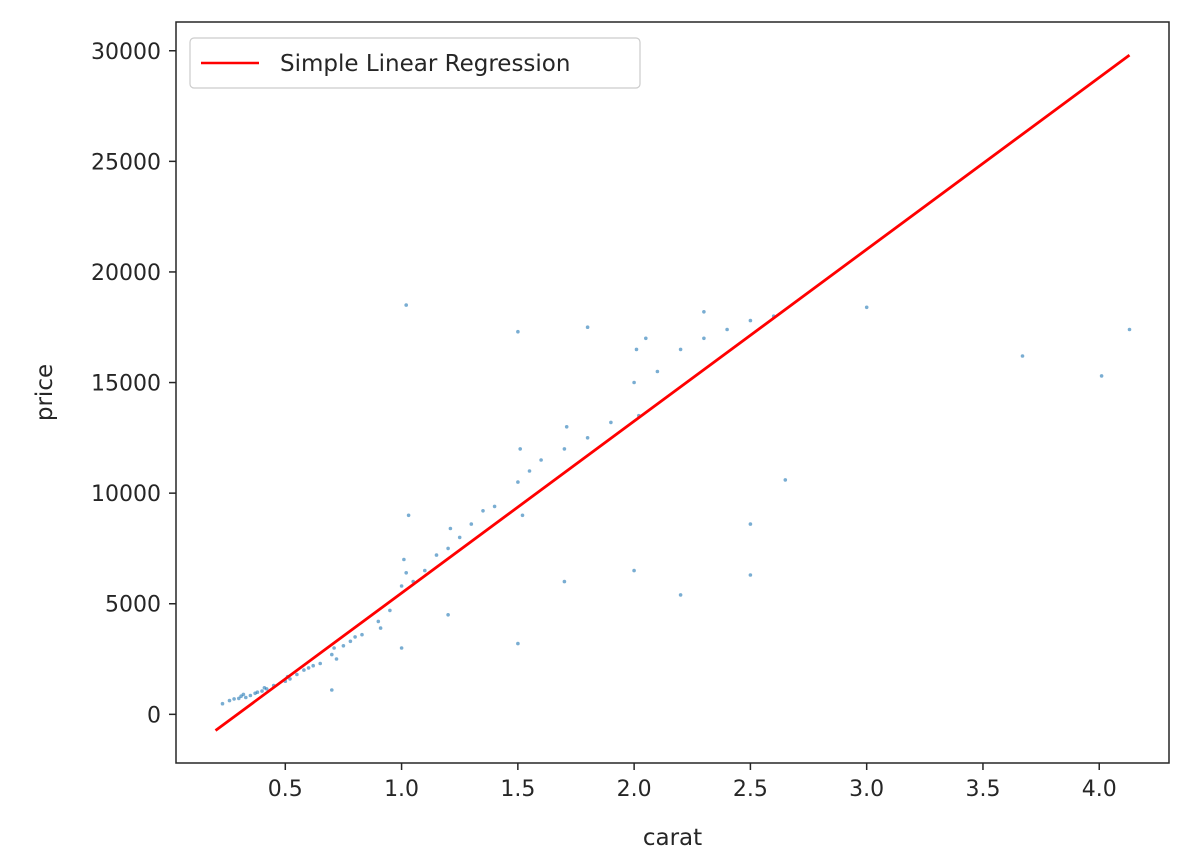 The image size is (1188, 856). I want to click on y-tick-label: 30000, so click(126, 52).